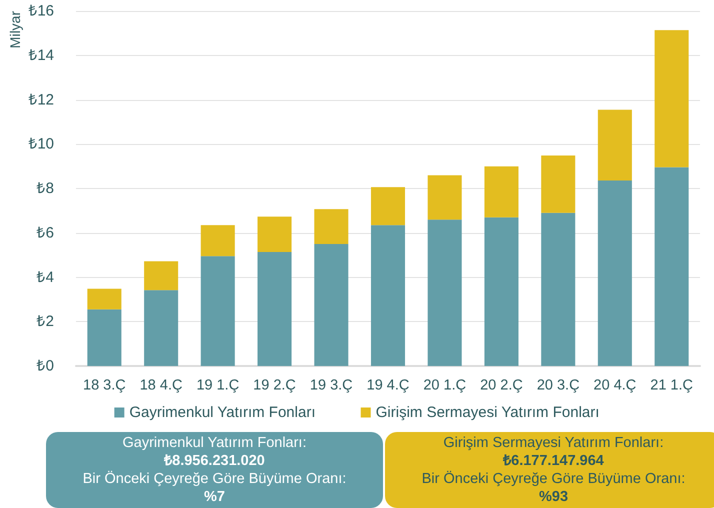 The width and height of the screenshot is (714, 508). Describe the element at coordinates (15, 29) in the screenshot. I see `y-axis-title: Milyar` at that location.